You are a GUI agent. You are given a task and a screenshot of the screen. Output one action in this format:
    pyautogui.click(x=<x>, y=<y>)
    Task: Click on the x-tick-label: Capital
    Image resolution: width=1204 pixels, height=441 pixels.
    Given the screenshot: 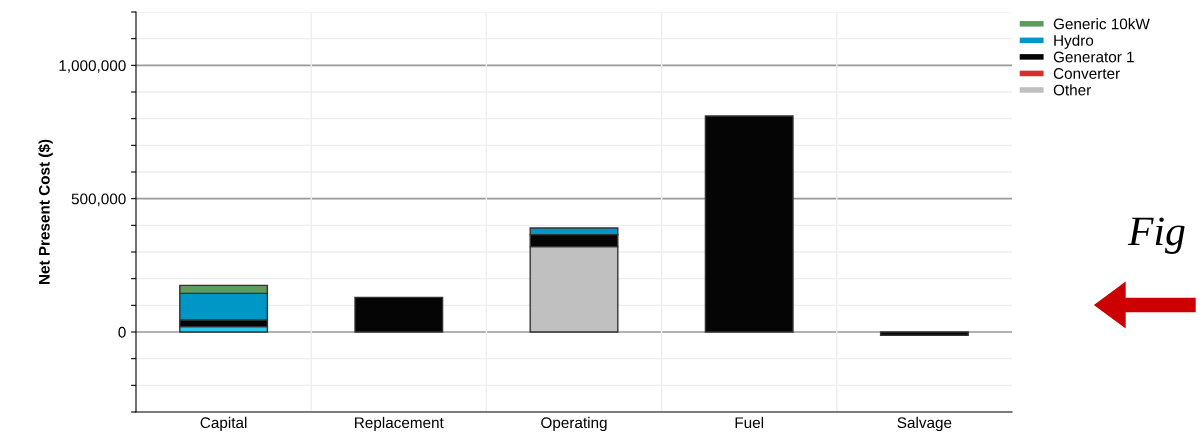 What is the action you would take?
    pyautogui.click(x=223, y=424)
    